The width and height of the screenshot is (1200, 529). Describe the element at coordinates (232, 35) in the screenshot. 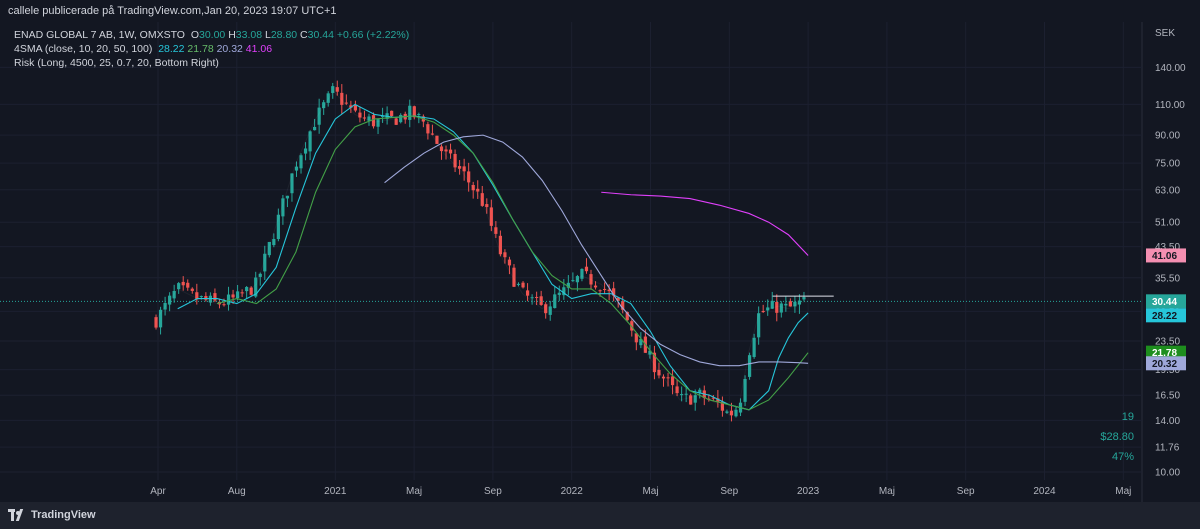

I see `legend-h-label: H` at that location.